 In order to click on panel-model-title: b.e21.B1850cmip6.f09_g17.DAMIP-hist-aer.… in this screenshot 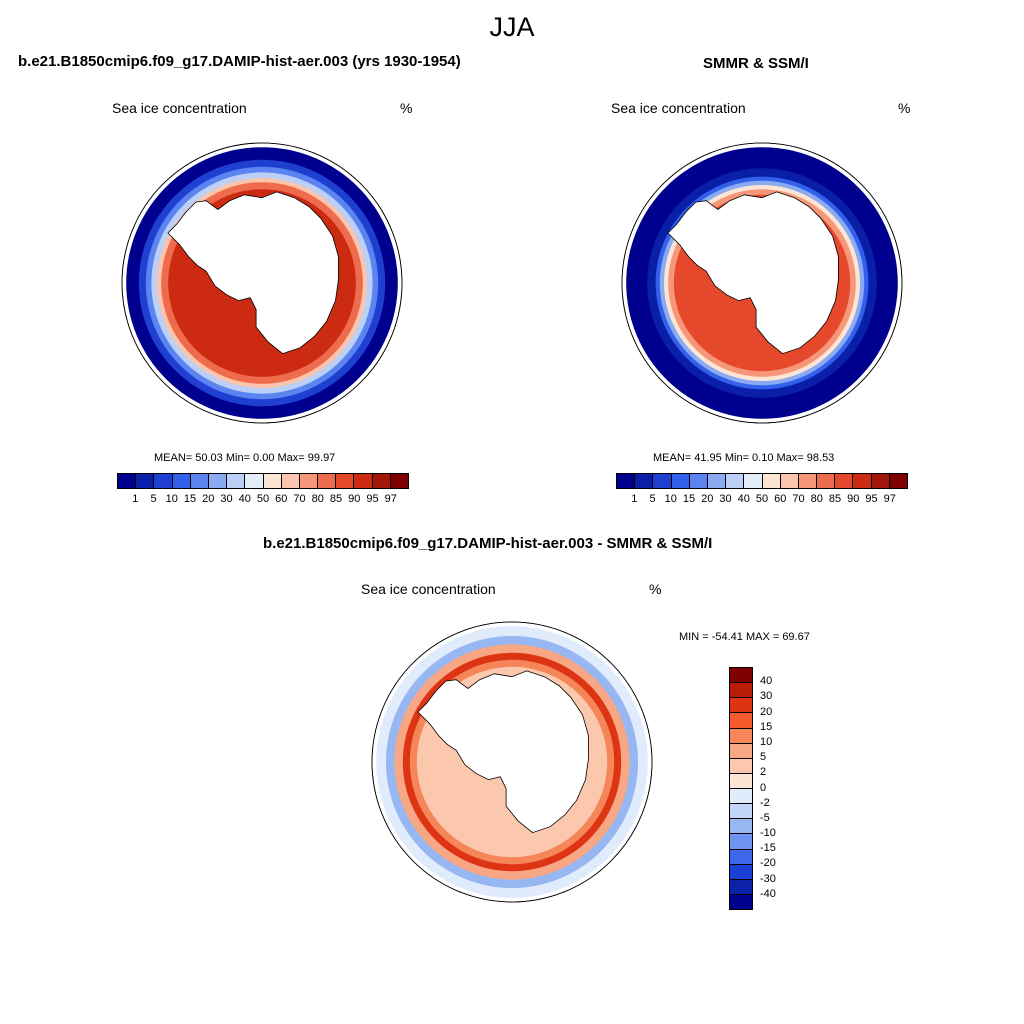, I will do `click(239, 61)`.